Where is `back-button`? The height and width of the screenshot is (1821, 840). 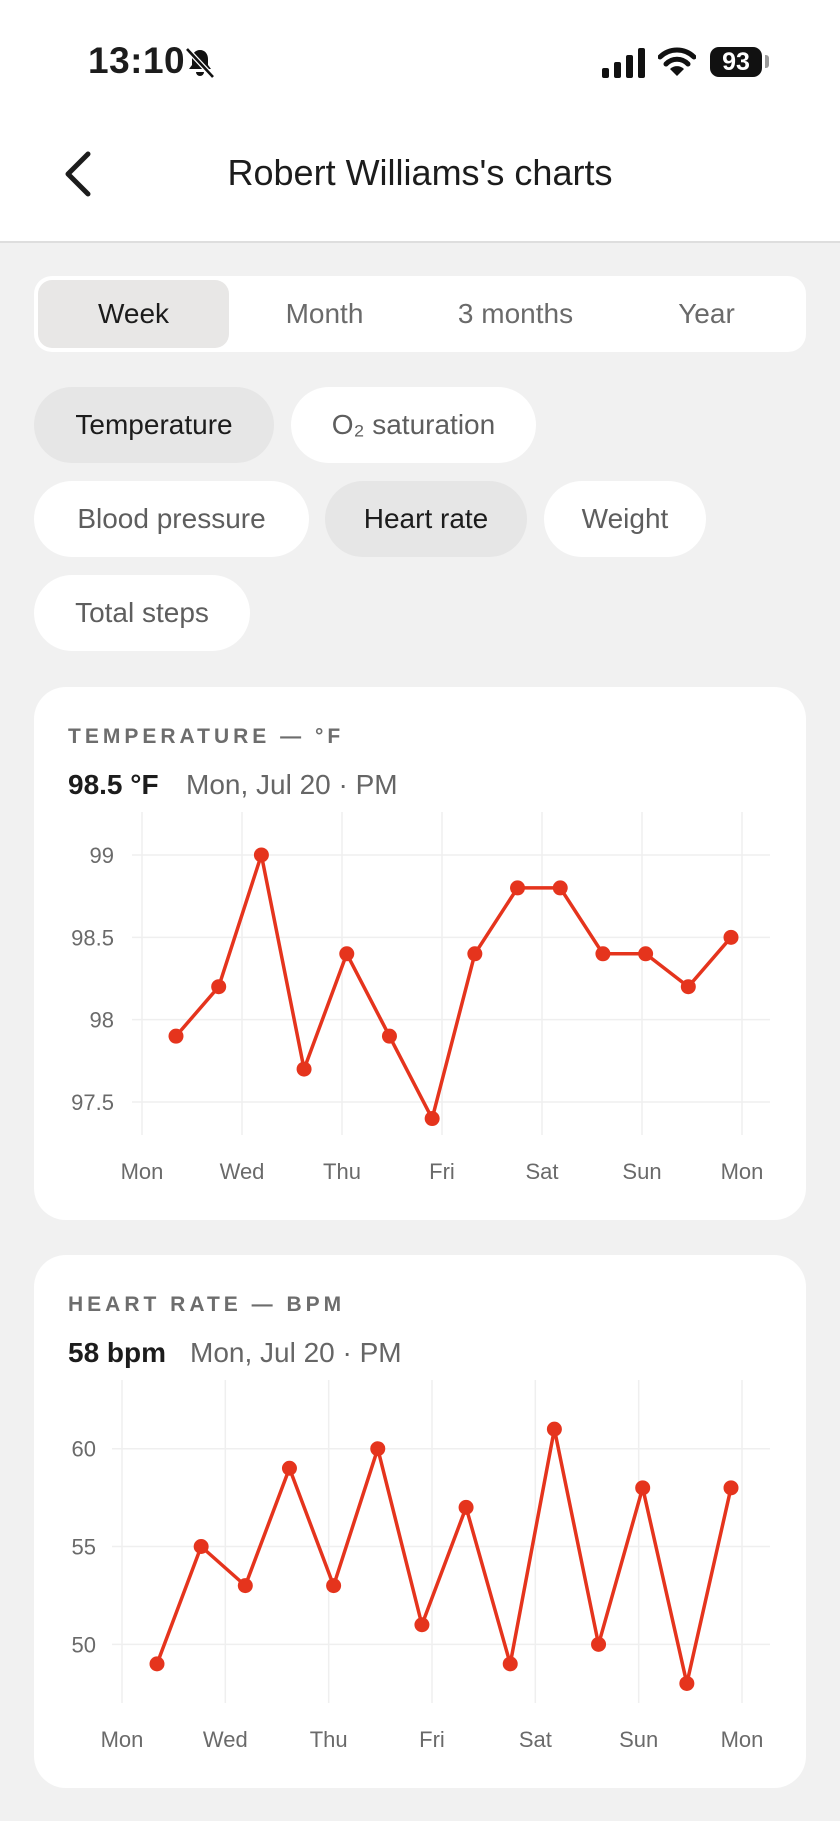
back-button is located at coordinates (78, 174).